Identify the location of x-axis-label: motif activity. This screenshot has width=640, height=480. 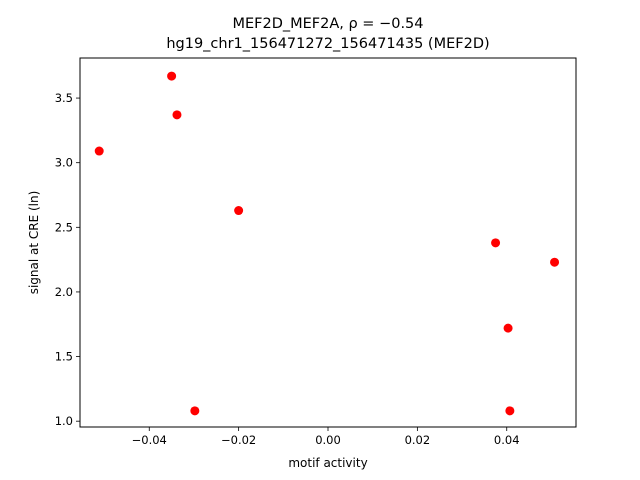
(327, 463).